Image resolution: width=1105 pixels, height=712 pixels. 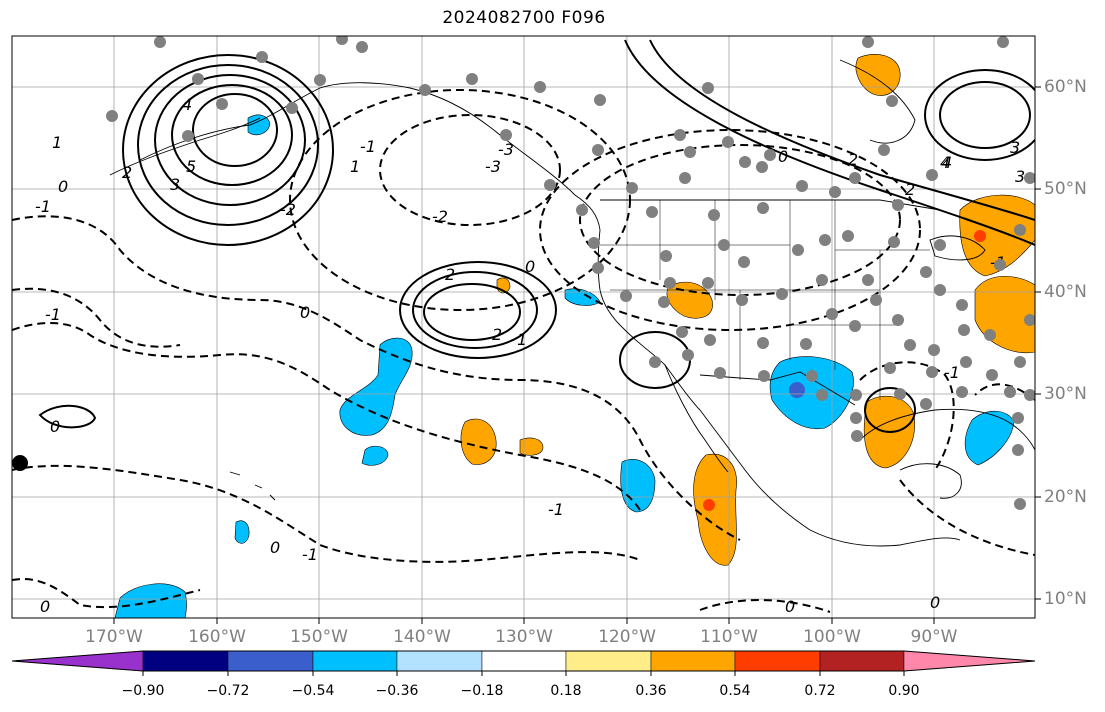 What do you see at coordinates (1065, 292) in the screenshot?
I see `lat-label: 40°N` at bounding box center [1065, 292].